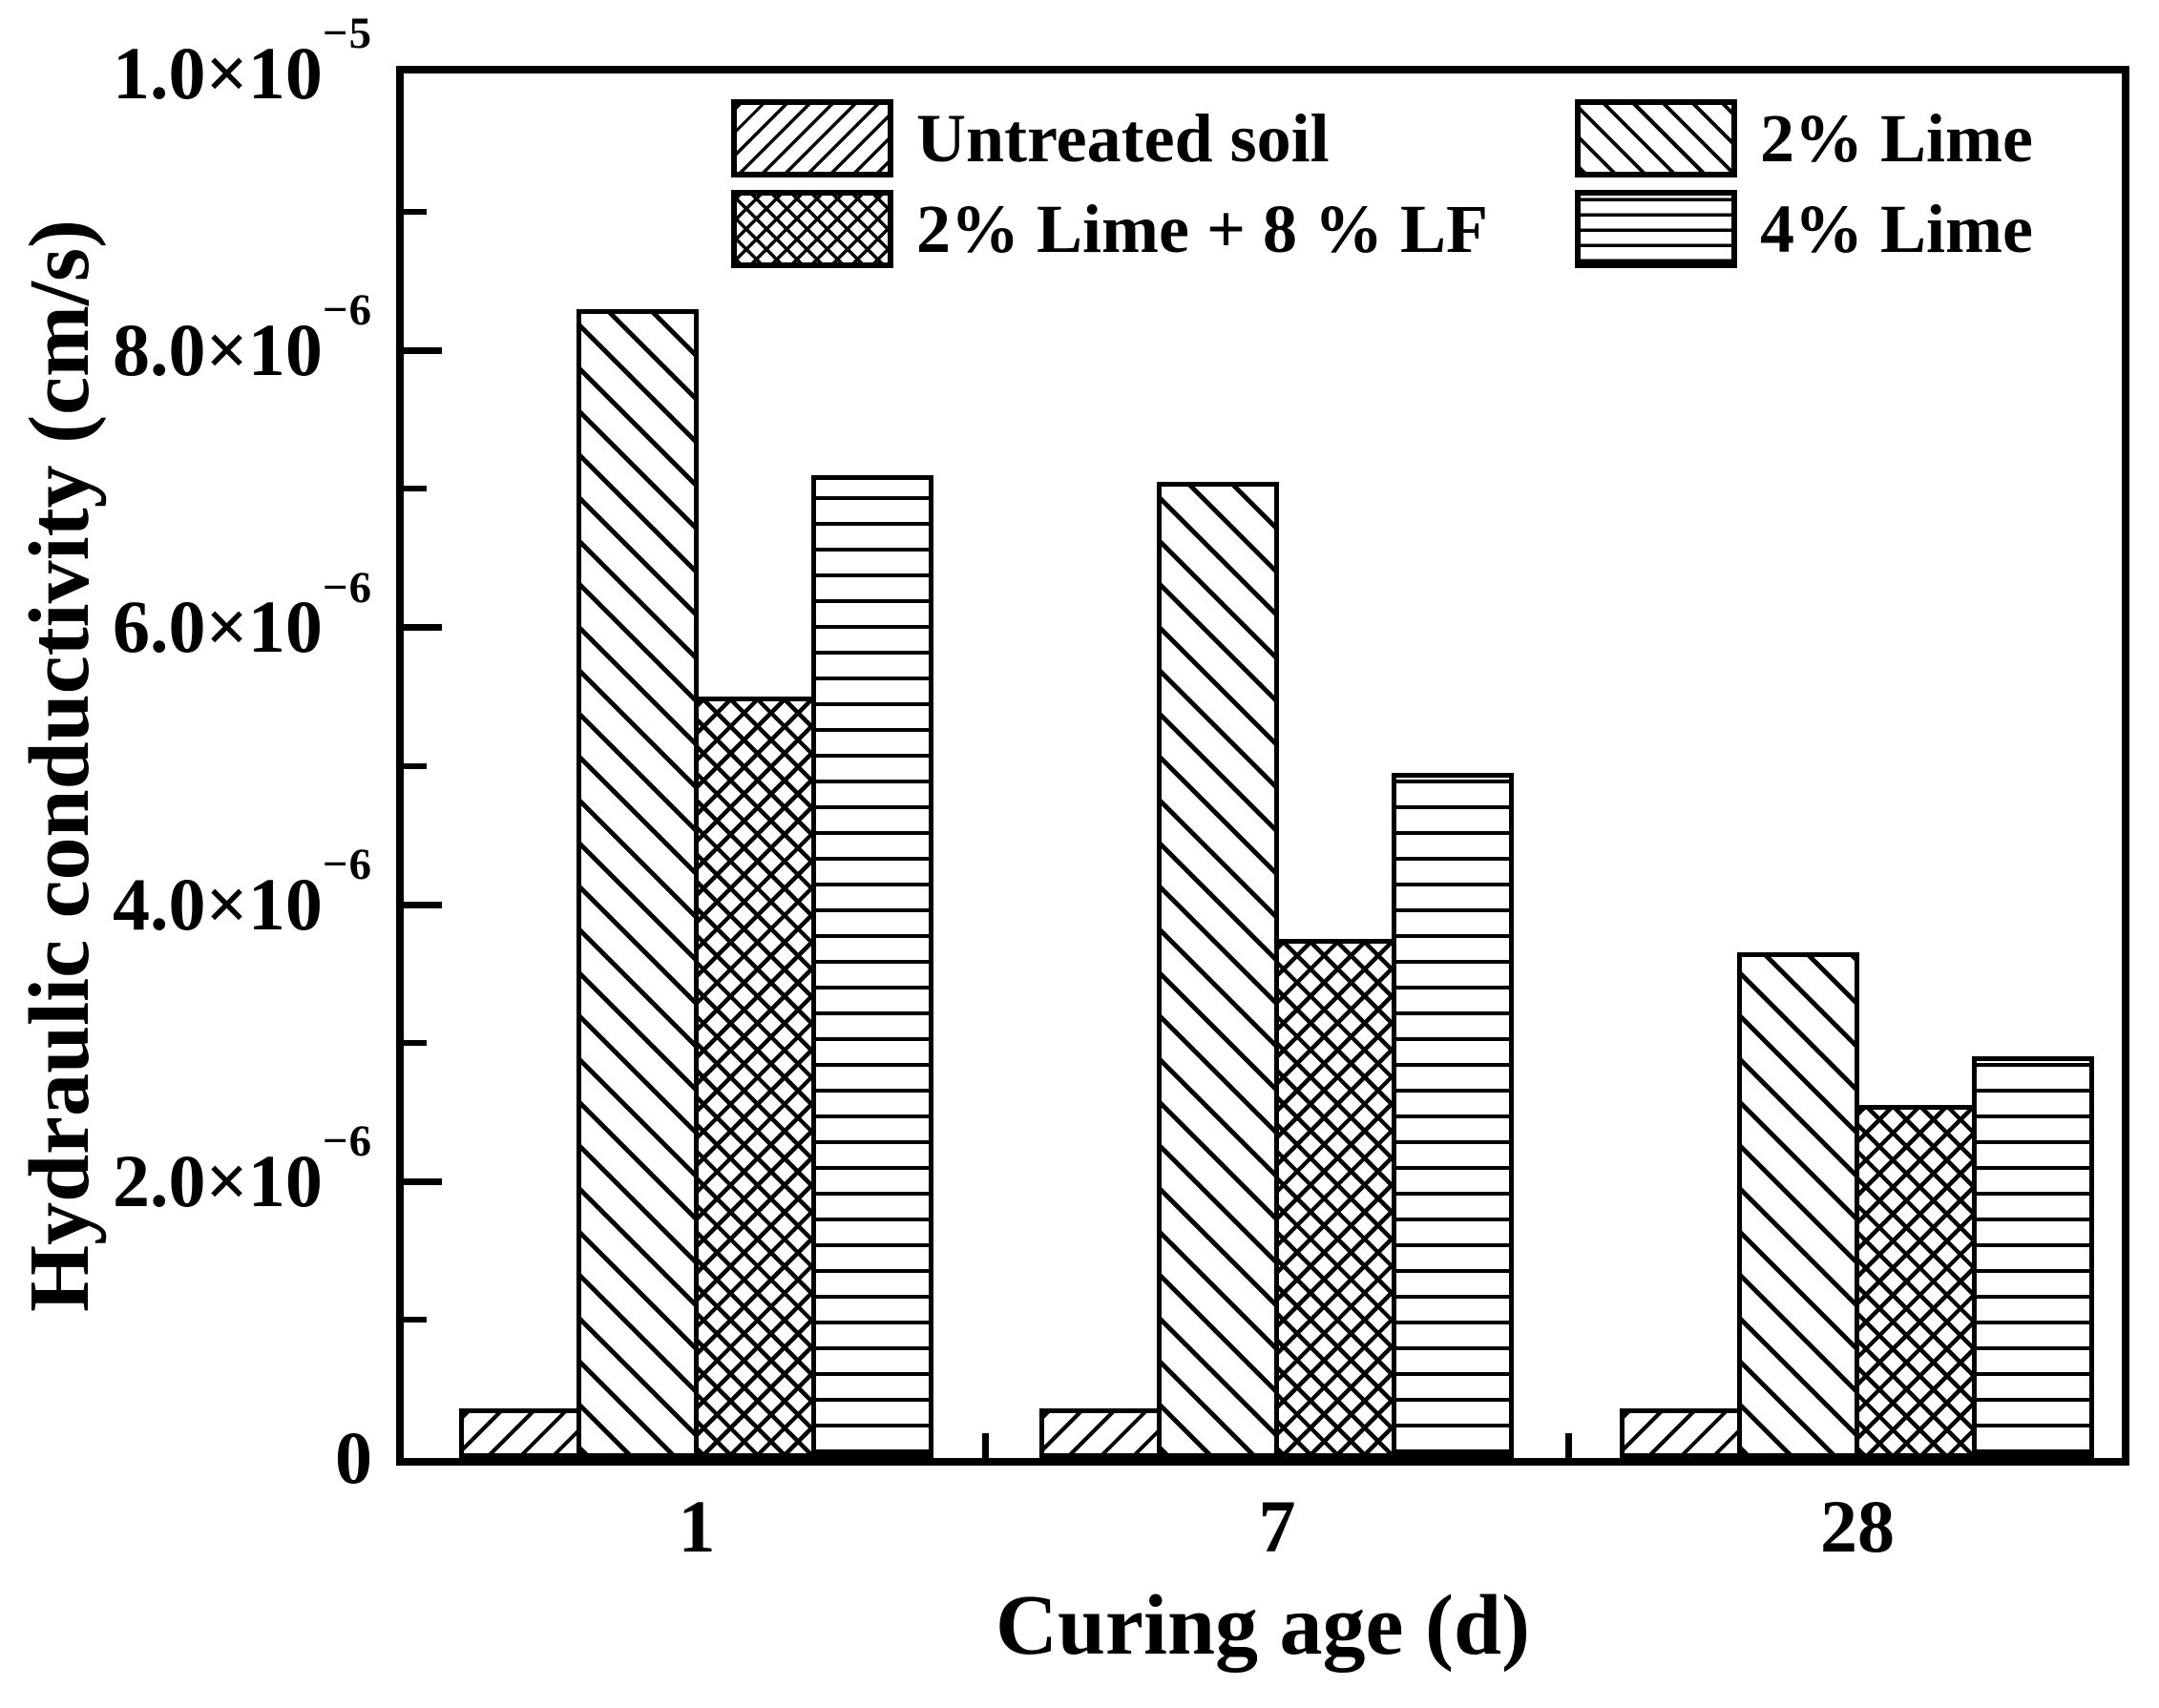  Describe the element at coordinates (812, 229) in the screenshot. I see `legend-swatch-crosshatch-icon` at that location.